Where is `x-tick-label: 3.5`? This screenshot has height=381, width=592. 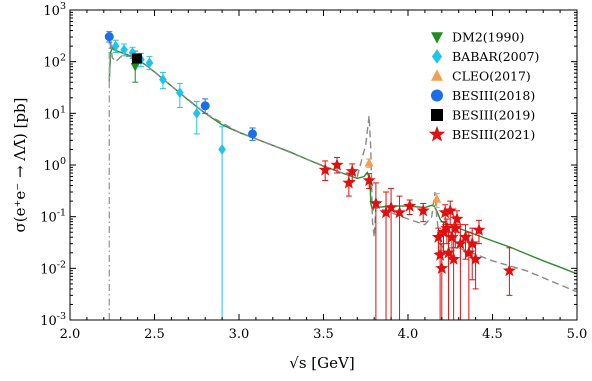 x-tick-label: 3.5 is located at coordinates (323, 334).